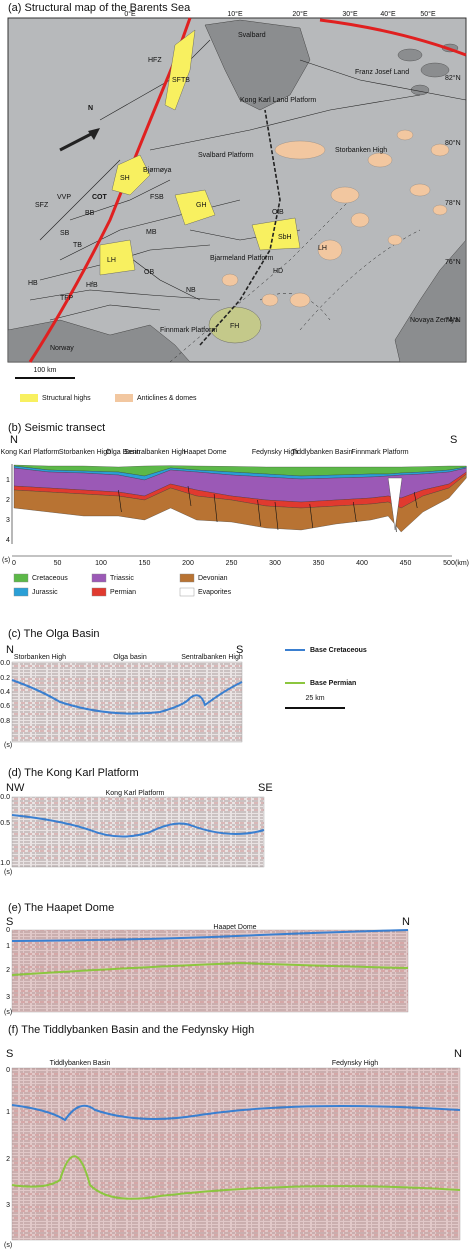 The height and width of the screenshot is (1254, 474). What do you see at coordinates (5, 863) in the screenshot?
I see `y-tick-label: 1.0` at bounding box center [5, 863].